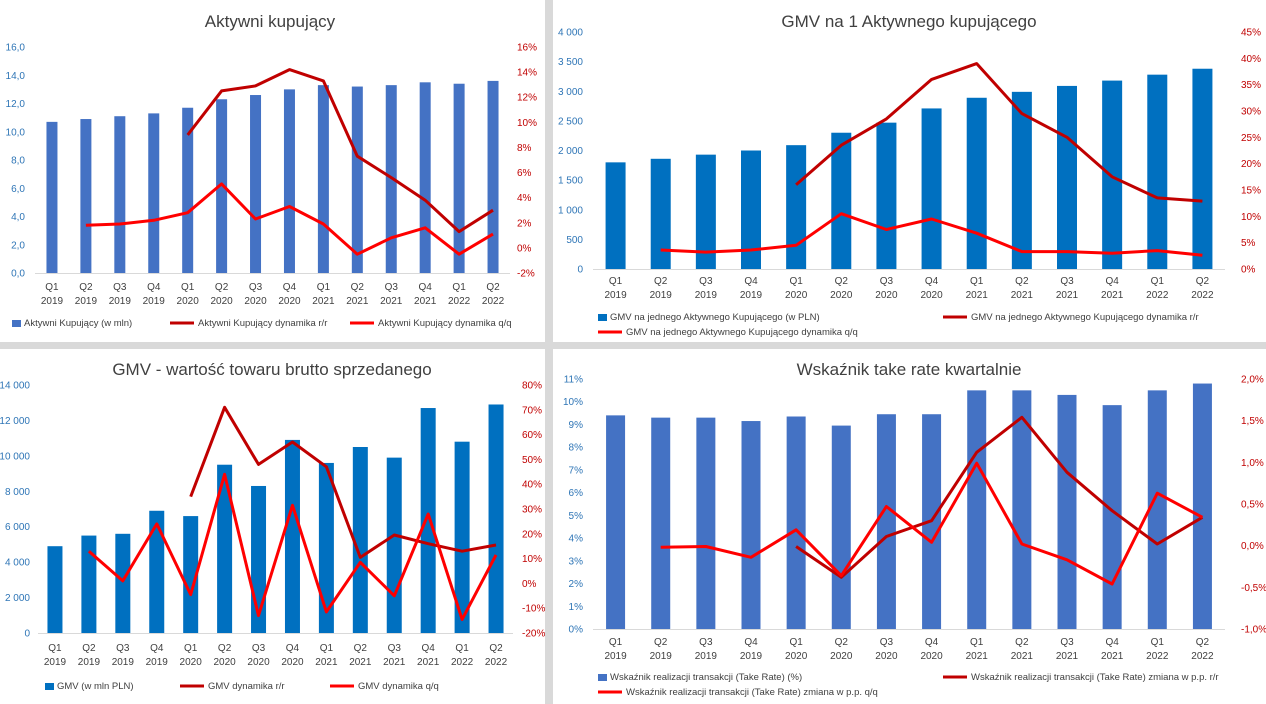 Image resolution: width=1266 pixels, height=704 pixels. Describe the element at coordinates (78, 323) in the screenshot. I see `legend-label: Aktywni Kupujący (w mln)` at that location.